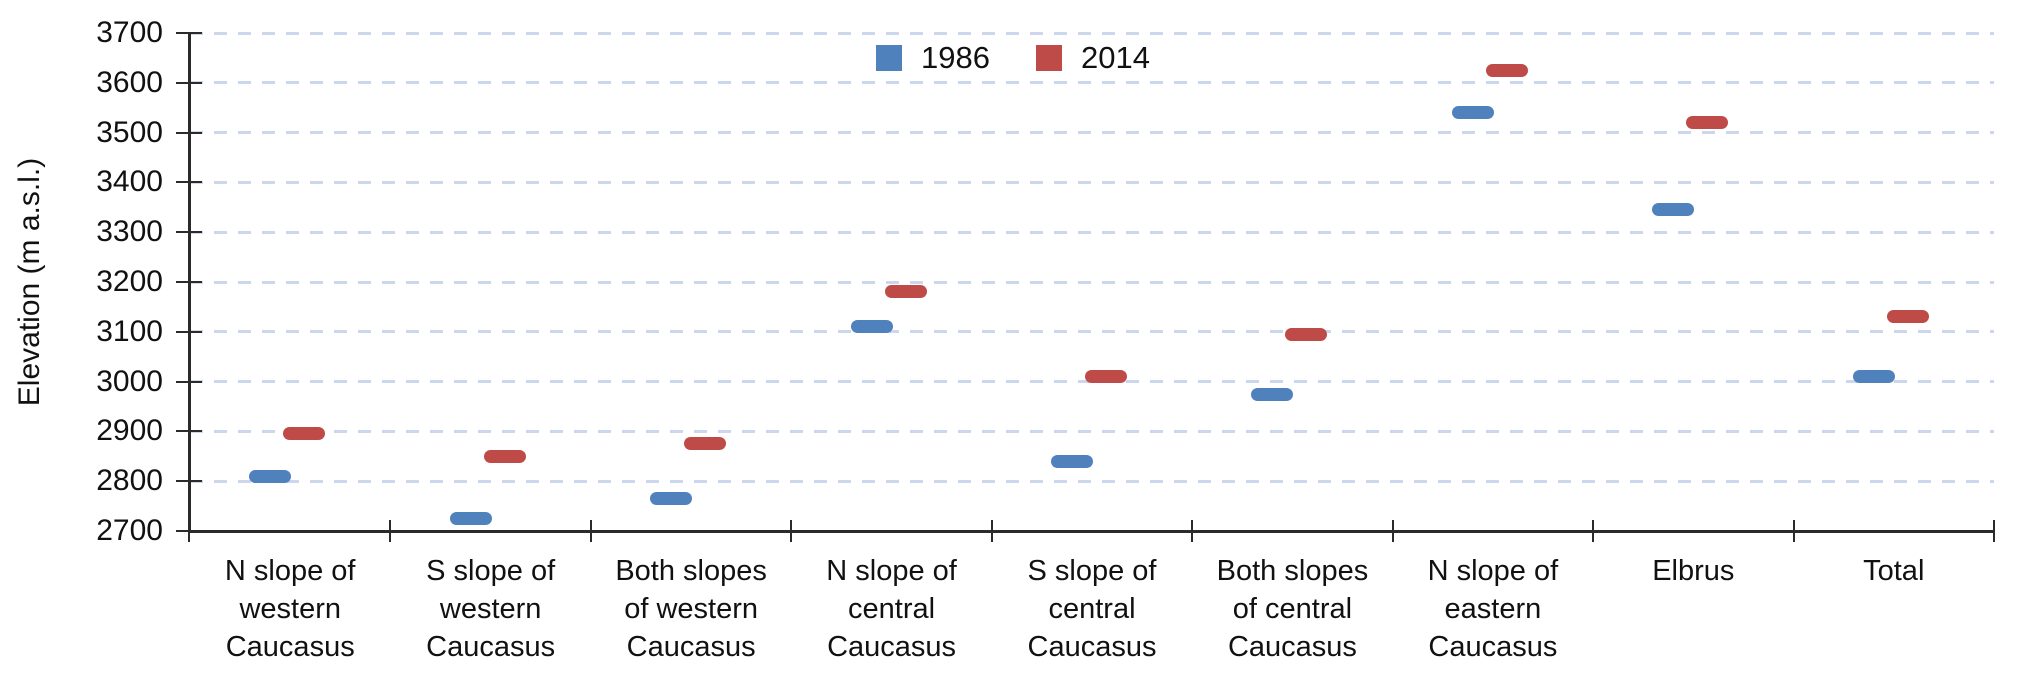 Image resolution: width=2020 pixels, height=691 pixels. I want to click on x-axis, so click(1091, 531).